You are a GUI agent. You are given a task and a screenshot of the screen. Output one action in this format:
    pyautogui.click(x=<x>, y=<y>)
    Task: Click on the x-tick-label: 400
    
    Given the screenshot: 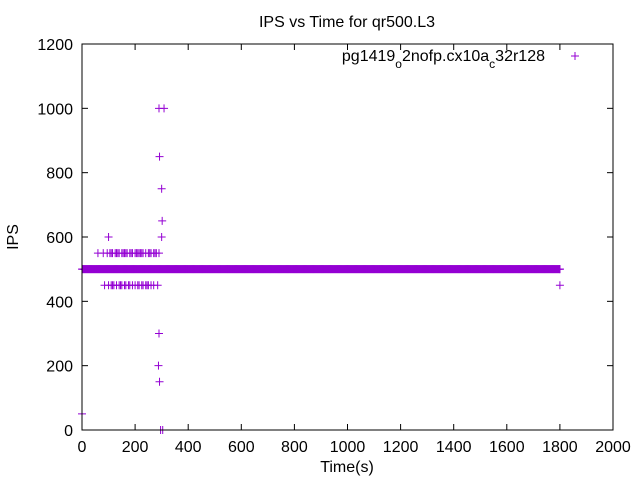 What is the action you would take?
    pyautogui.click(x=188, y=447)
    